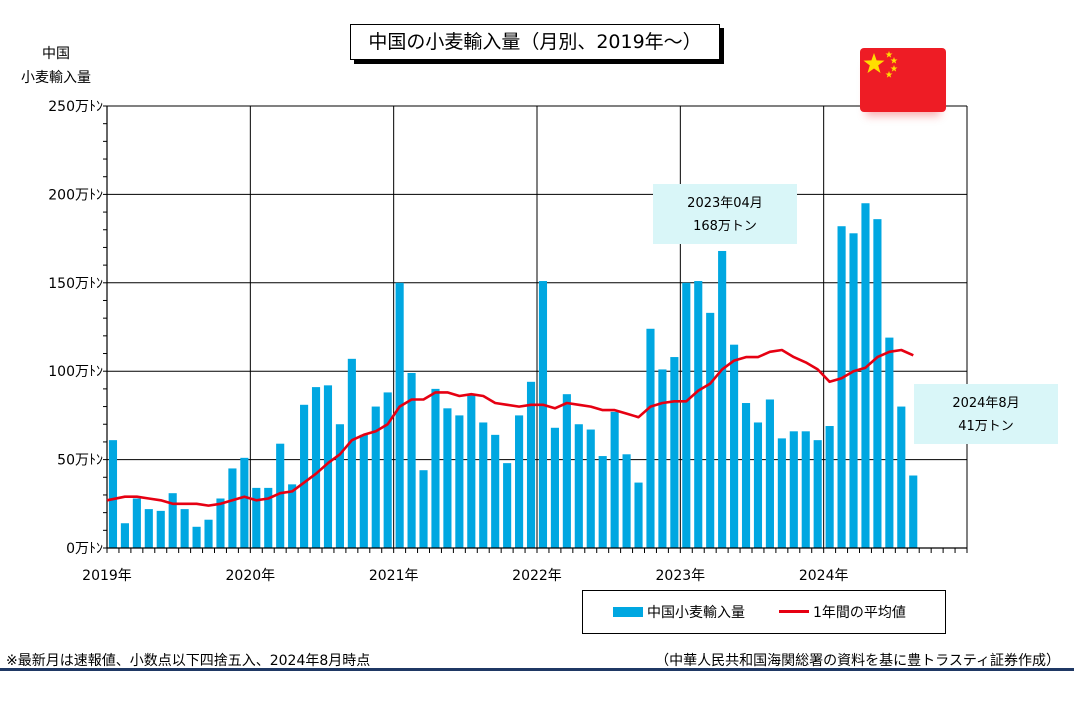 The image size is (1074, 707). I want to click on x-tick-label: 2020年, so click(251, 576).